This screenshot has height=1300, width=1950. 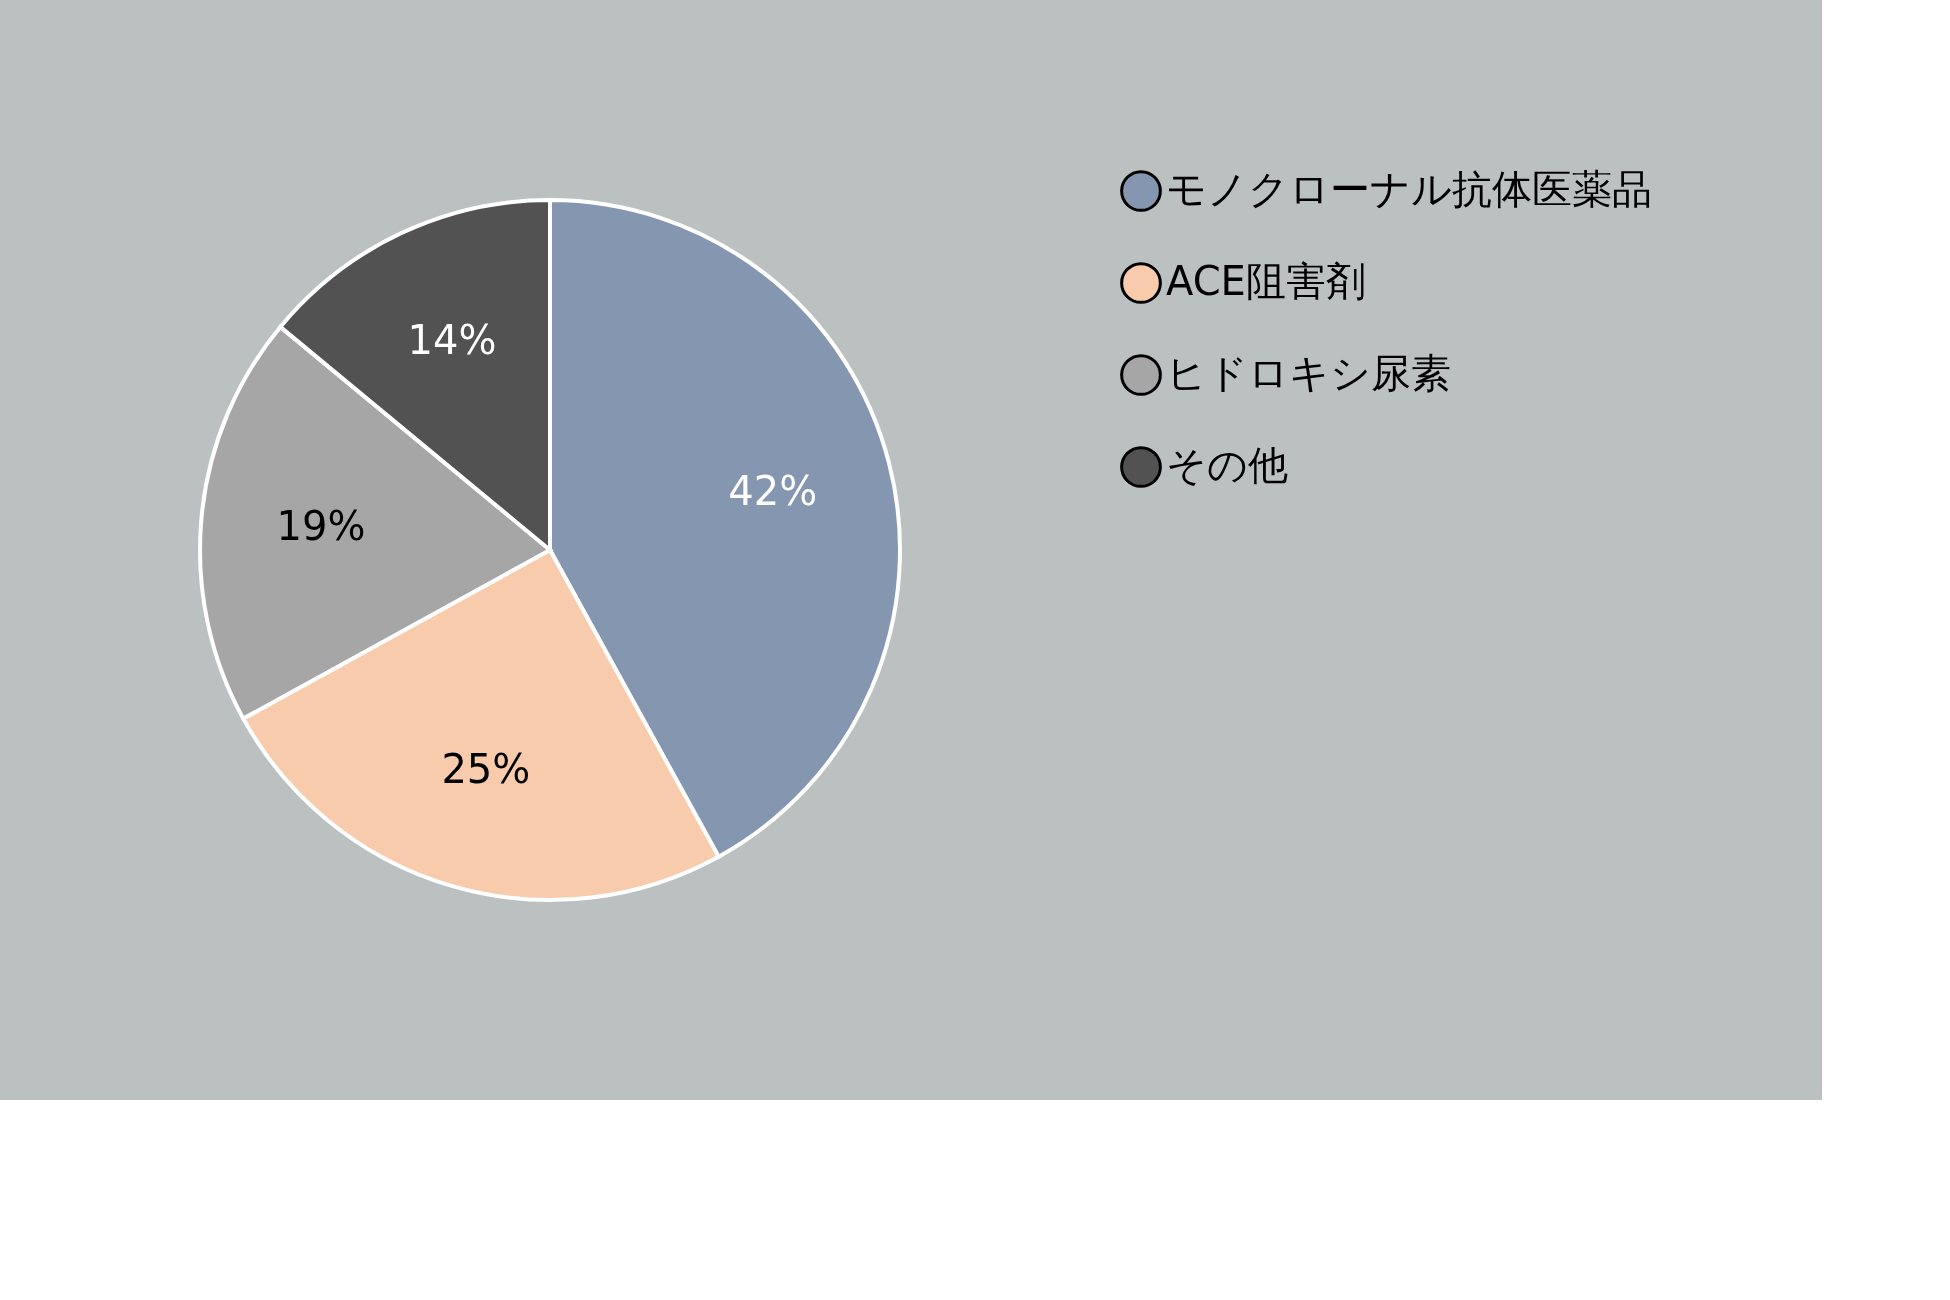 I want to click on data-label: 25%, so click(x=486, y=768).